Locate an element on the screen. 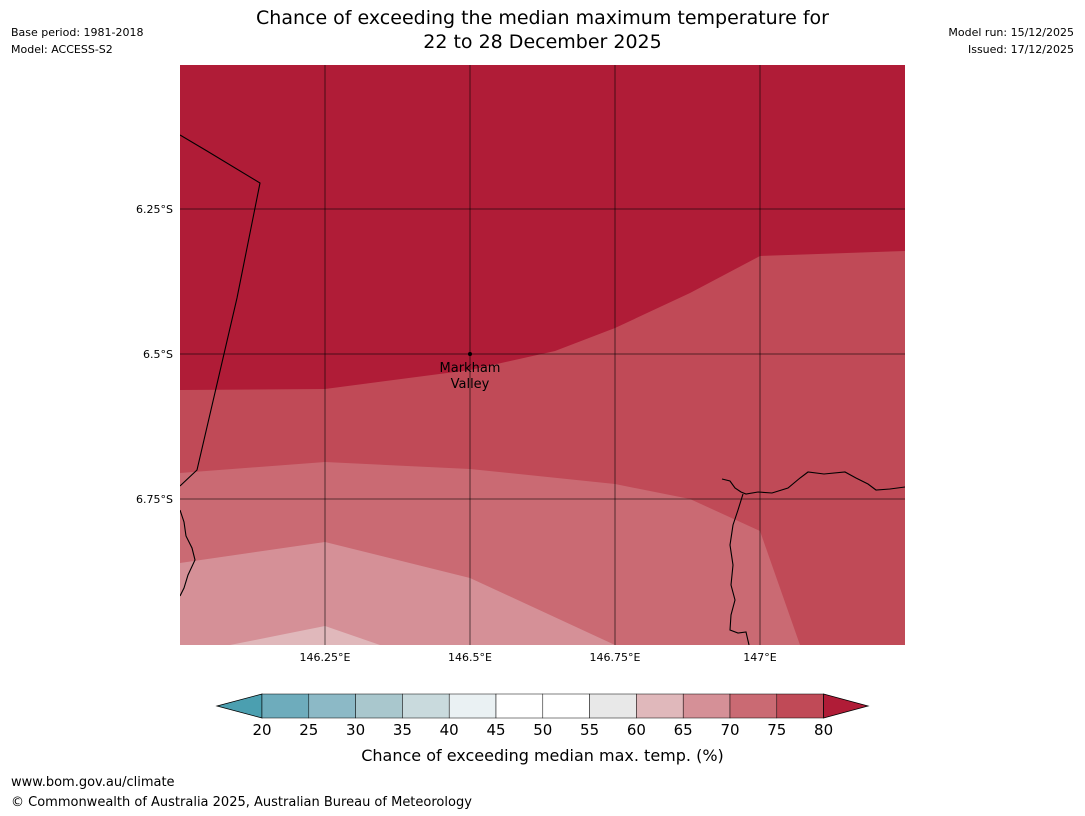  colorbar-tick-label: 75 is located at coordinates (776, 730).